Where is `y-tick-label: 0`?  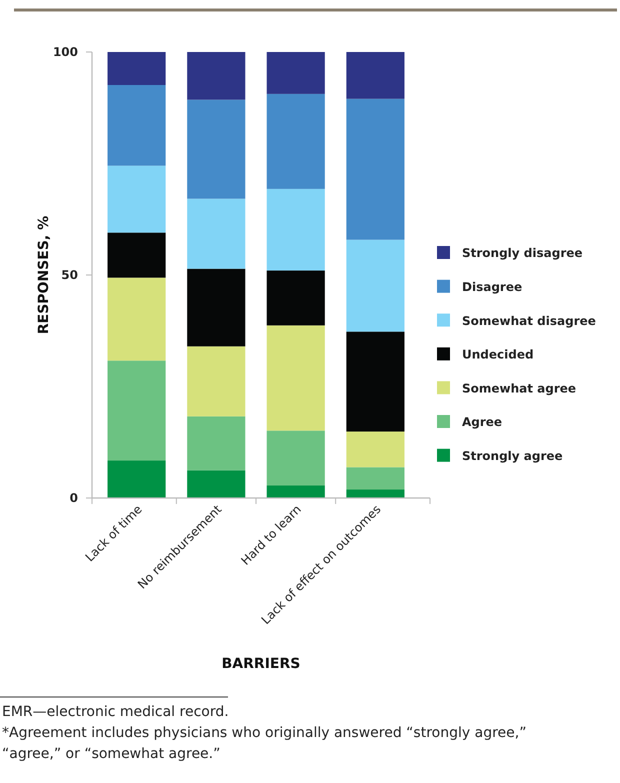
y-tick-label: 0 is located at coordinates (74, 498).